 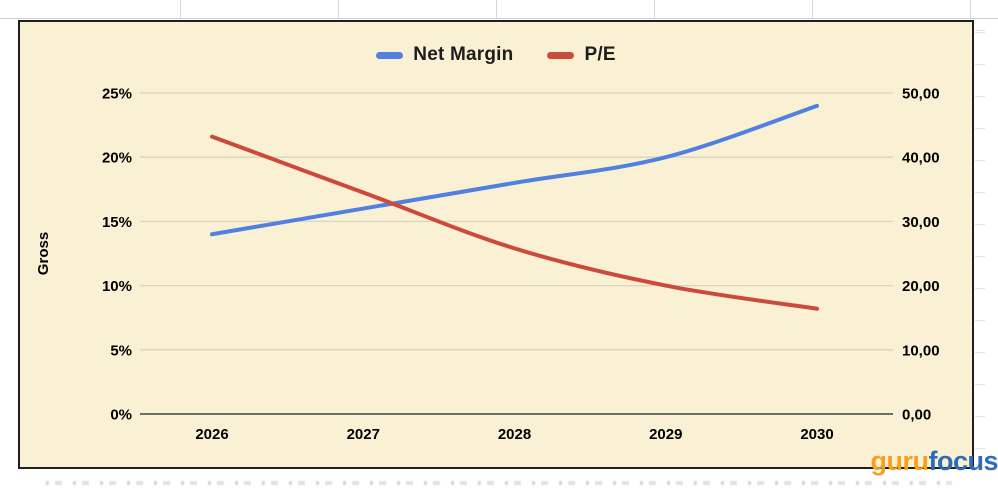 What do you see at coordinates (499, 483) in the screenshot?
I see `cropped-text-remnant` at bounding box center [499, 483].